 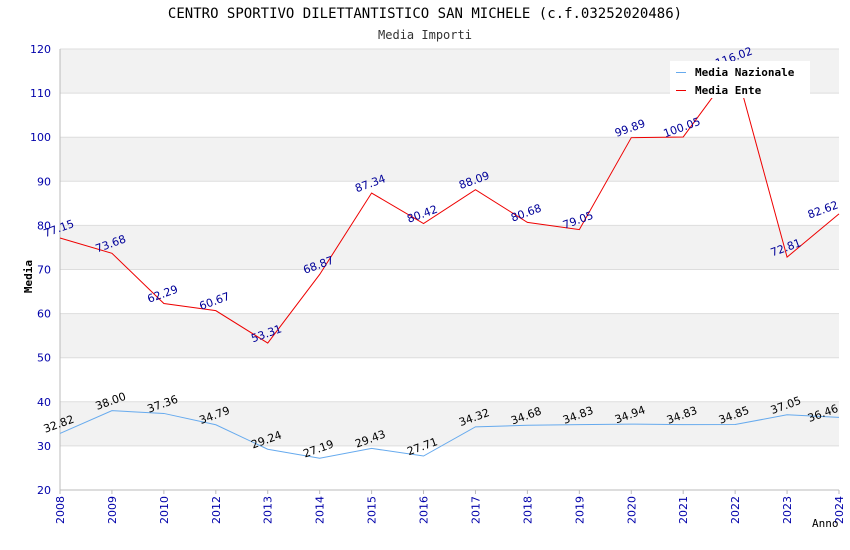 I want to click on legend-swatch-media-nazionale, so click(x=681, y=72).